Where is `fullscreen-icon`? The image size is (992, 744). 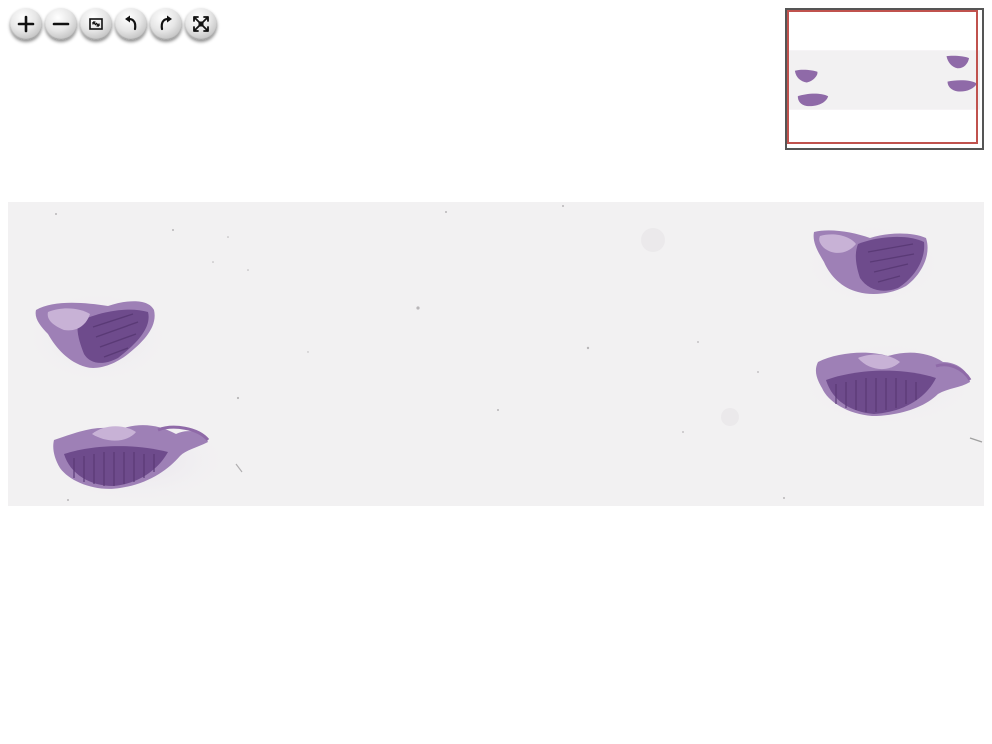 fullscreen-icon is located at coordinates (201, 24).